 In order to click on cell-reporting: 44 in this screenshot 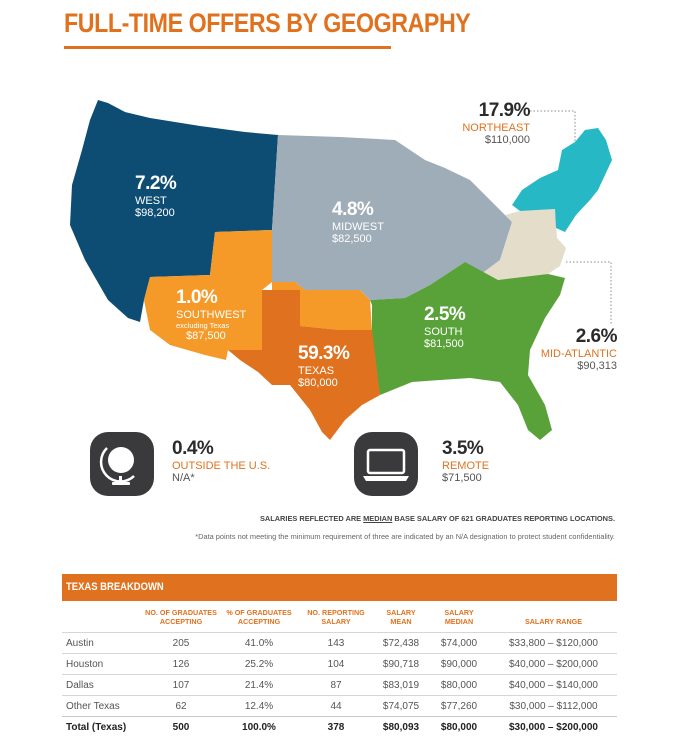, I will do `click(336, 706)`.